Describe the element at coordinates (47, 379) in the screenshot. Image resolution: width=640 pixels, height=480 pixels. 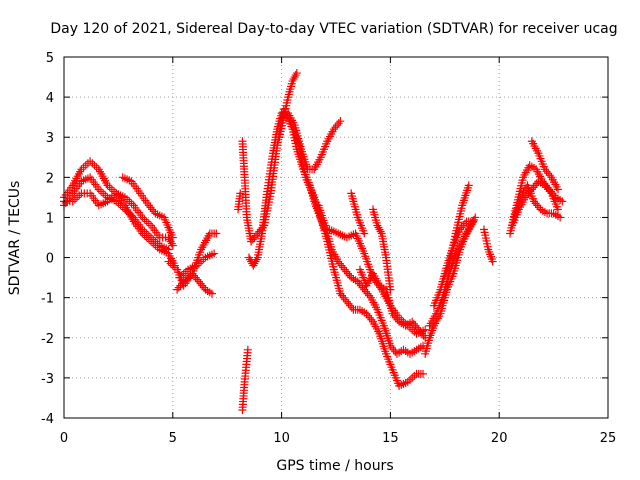
I see `y-tick-label: -3` at that location.